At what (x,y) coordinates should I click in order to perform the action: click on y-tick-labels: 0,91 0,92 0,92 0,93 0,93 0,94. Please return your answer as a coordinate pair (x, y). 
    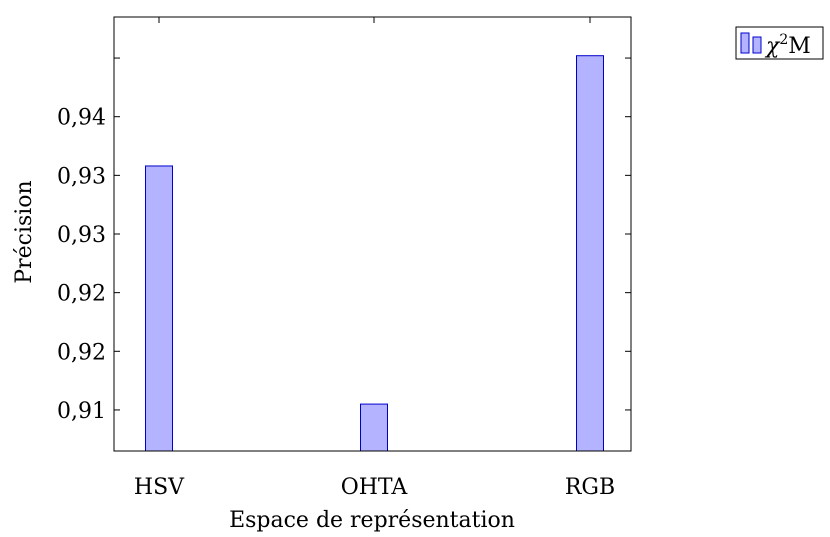
    Looking at the image, I should click on (81, 265).